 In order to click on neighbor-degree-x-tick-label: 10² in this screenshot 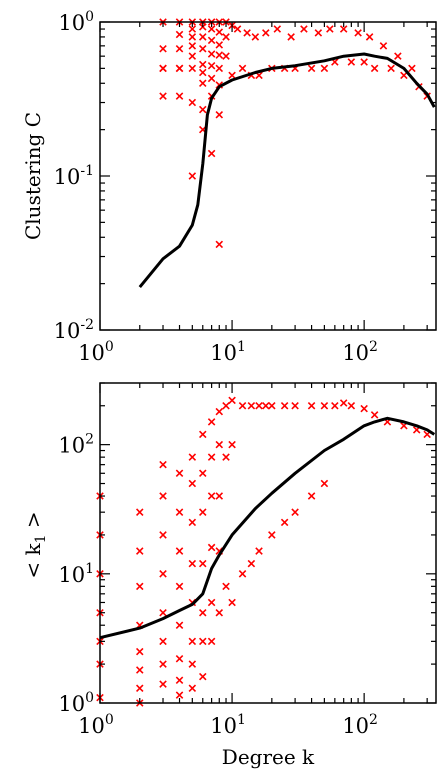, I will do `click(360, 725)`.